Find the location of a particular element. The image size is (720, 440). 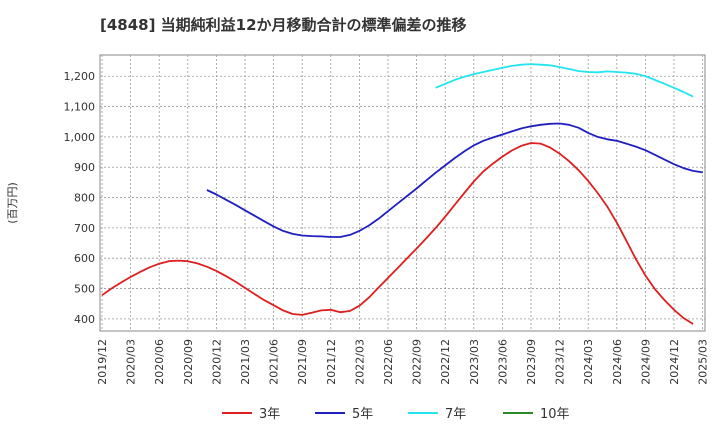

x-tick-label: 2024/06 is located at coordinates (617, 362).